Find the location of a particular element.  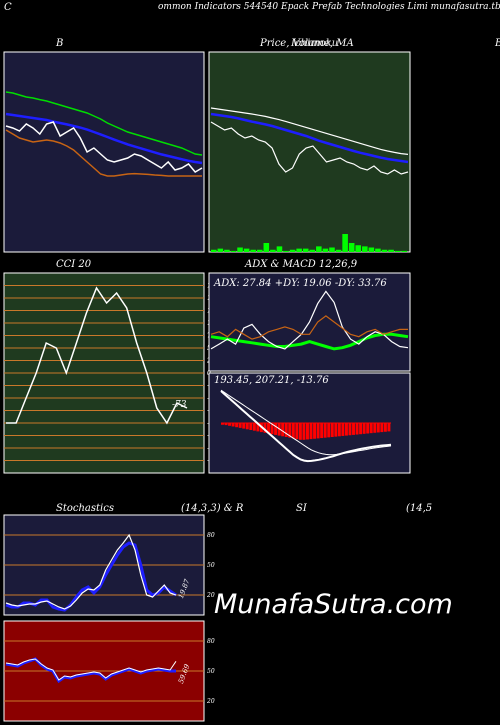

stochastics-tick-label: 20 is located at coordinates (210, 595).